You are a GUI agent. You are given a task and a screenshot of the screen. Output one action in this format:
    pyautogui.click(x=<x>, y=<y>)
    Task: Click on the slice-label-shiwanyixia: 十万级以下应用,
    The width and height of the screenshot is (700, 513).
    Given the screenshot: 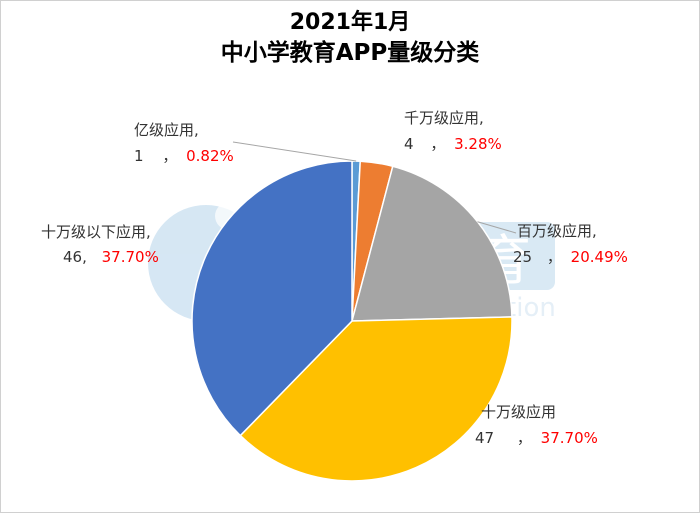 What is the action you would take?
    pyautogui.click(x=96, y=232)
    